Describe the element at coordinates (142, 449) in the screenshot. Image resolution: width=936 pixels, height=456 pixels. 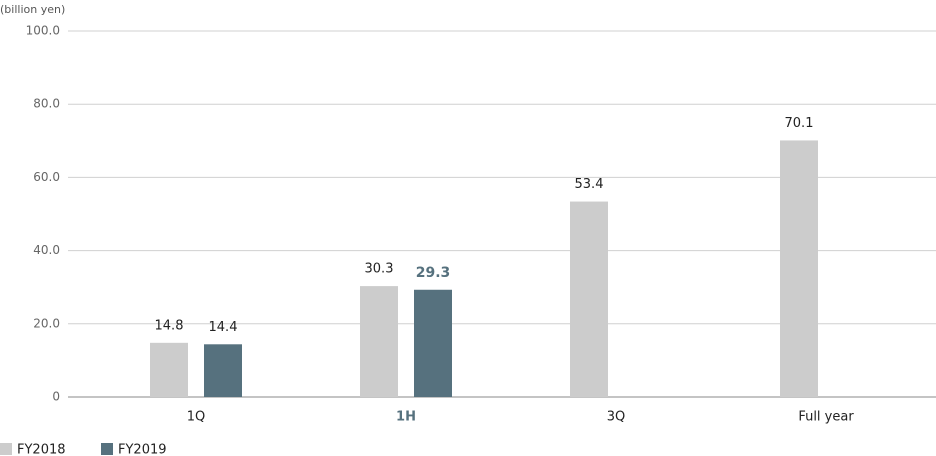
I see `legend-label: FY2019` at that location.